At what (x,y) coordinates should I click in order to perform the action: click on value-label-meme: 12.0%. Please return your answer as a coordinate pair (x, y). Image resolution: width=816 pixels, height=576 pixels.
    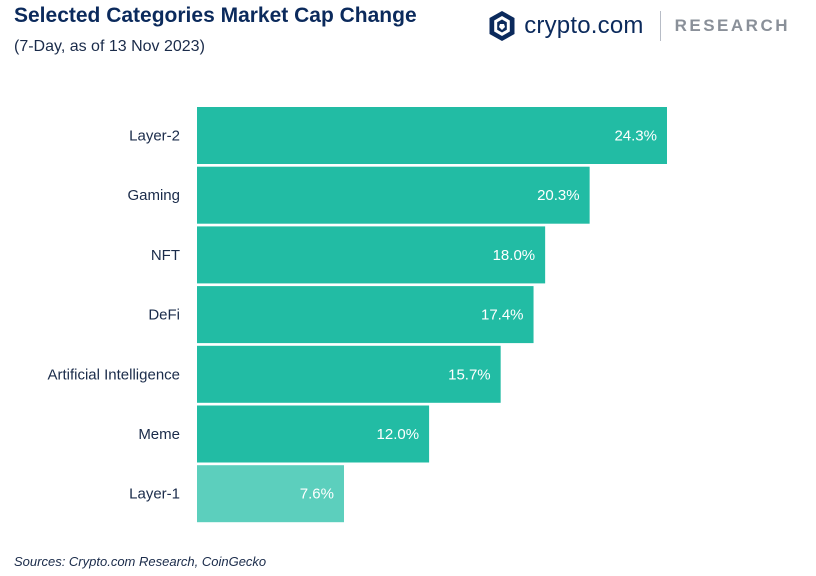
    Looking at the image, I should click on (398, 434).